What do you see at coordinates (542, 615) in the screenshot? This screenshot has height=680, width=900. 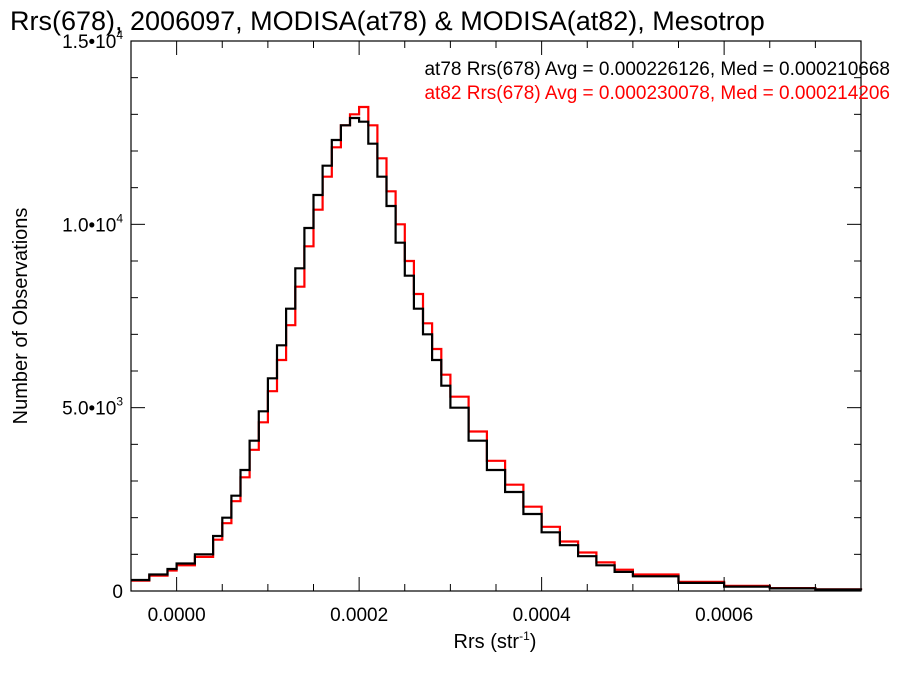 I see `x-tick-label: 0.0004` at bounding box center [542, 615].